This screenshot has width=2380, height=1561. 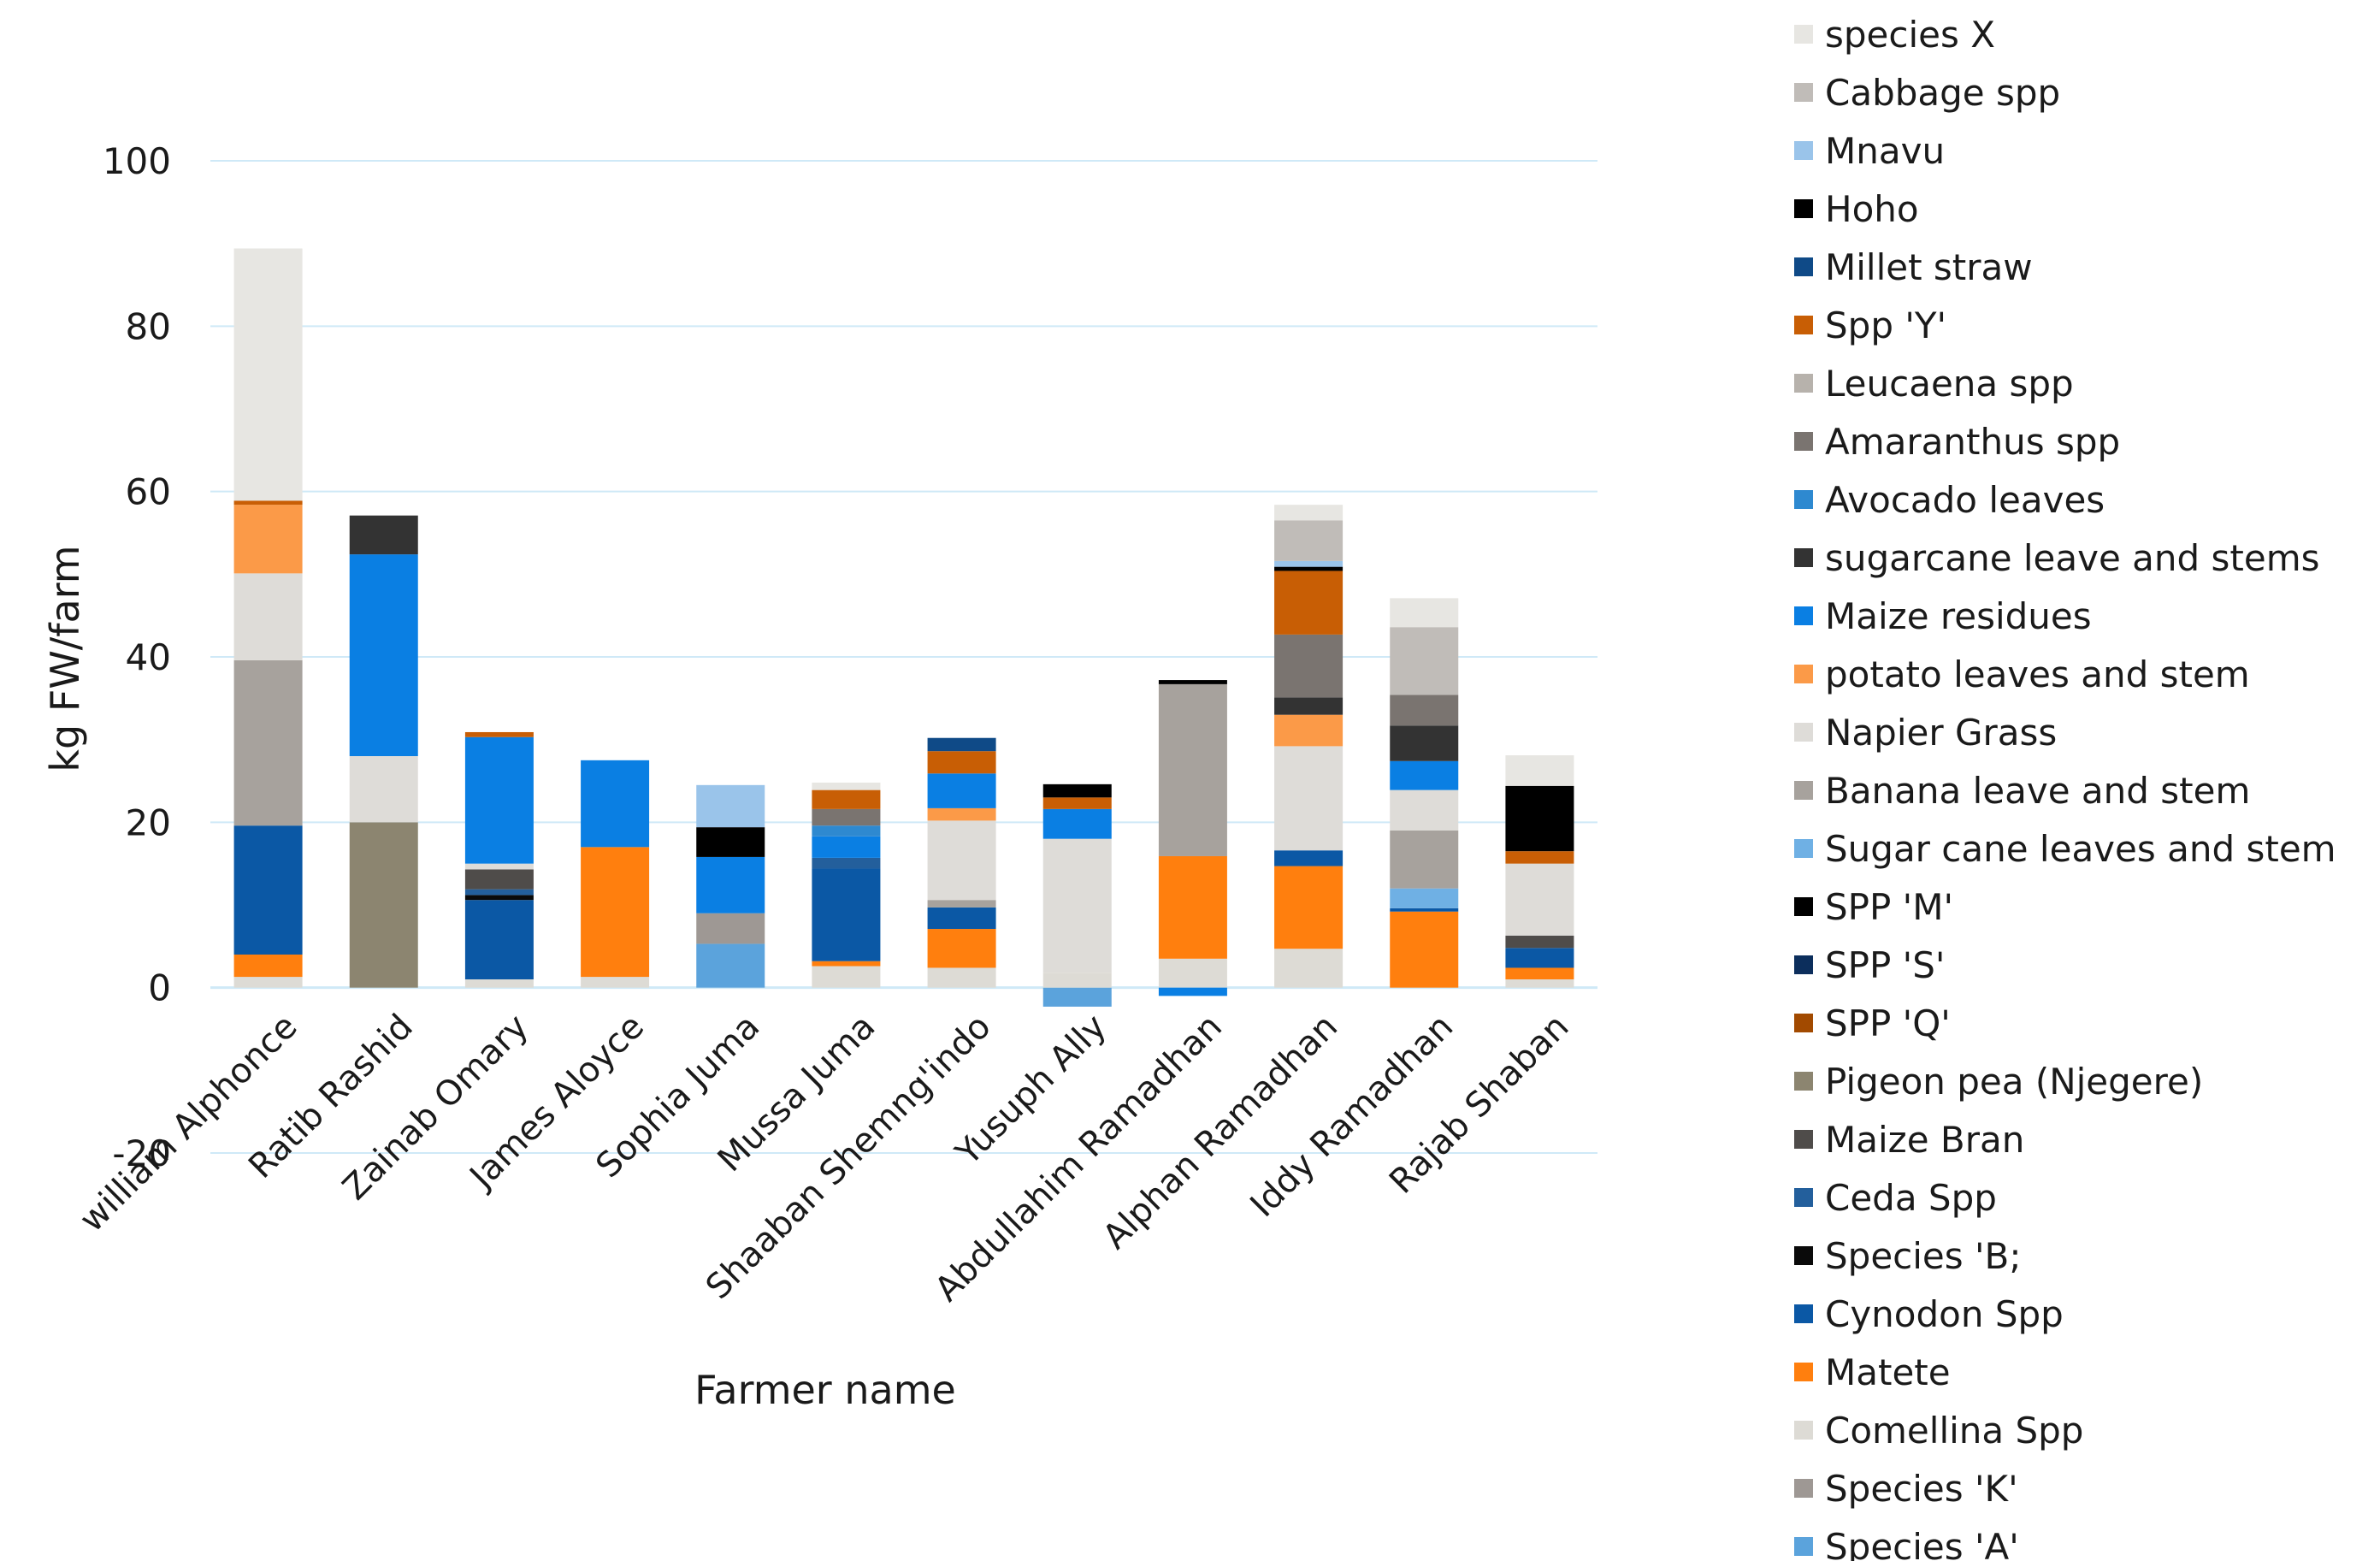 I want to click on legend-label: Ceda Spp, so click(x=1911, y=1198).